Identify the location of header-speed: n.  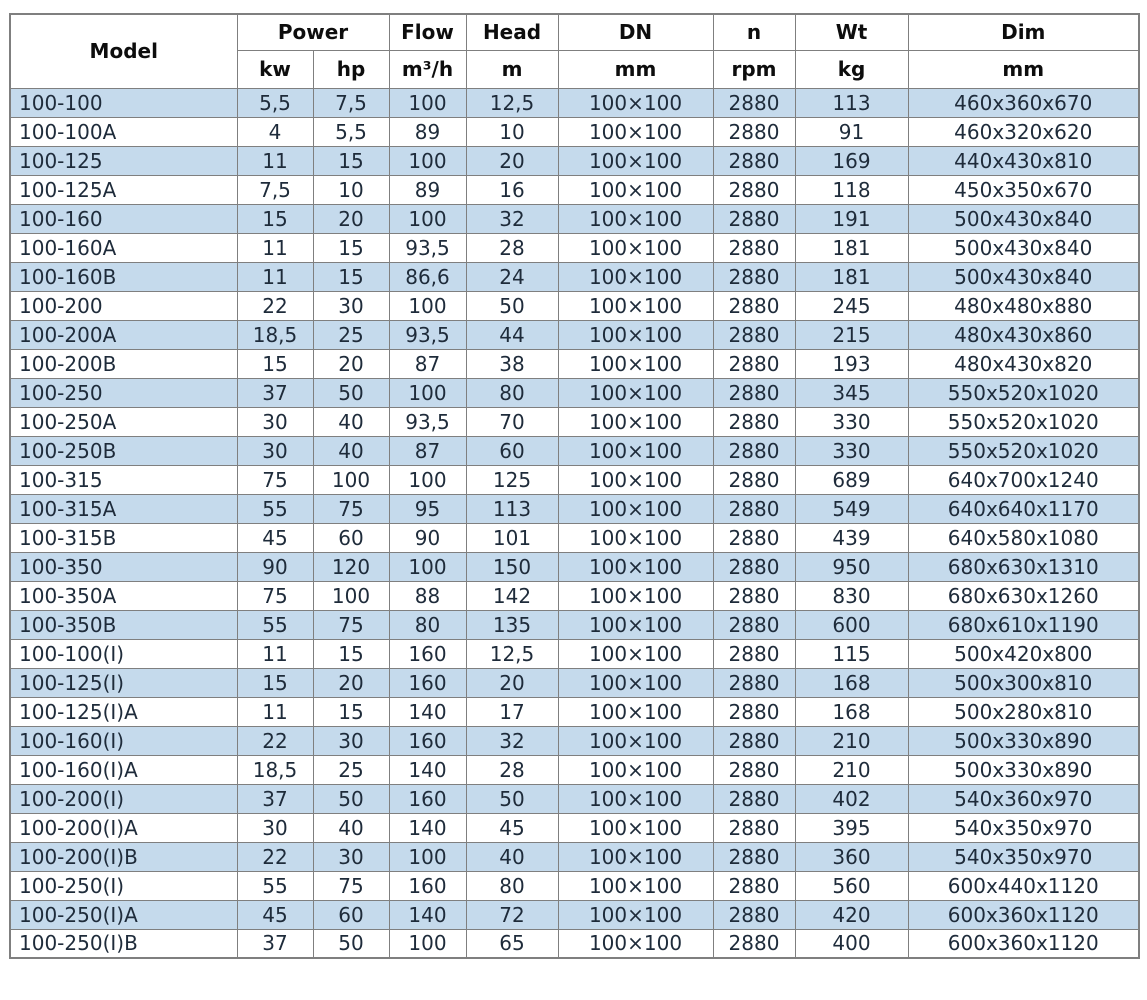
(754, 32).